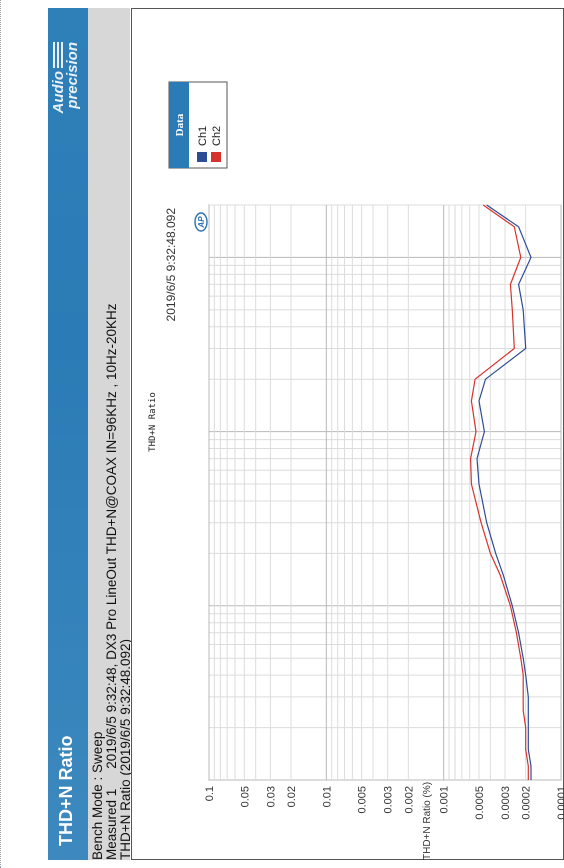  I want to click on y-tick-label: 0.01, so click(327, 796).